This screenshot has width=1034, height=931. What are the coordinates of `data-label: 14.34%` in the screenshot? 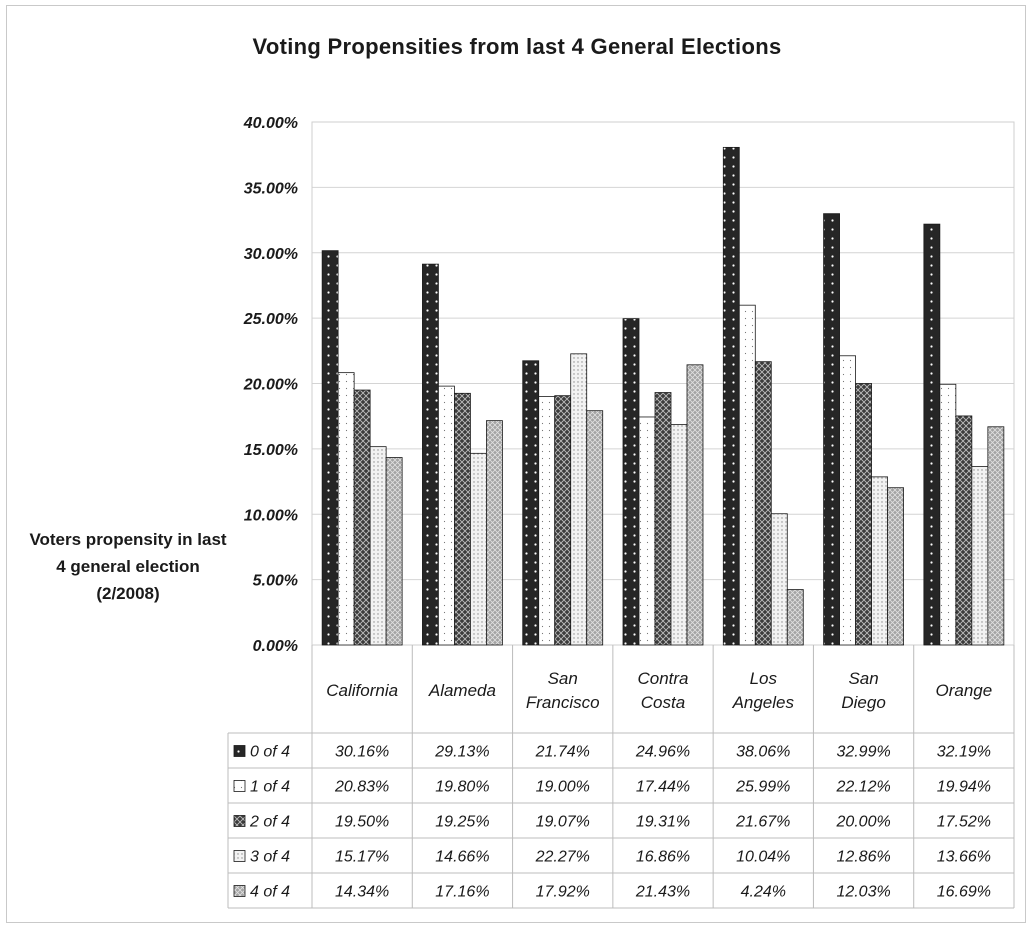 It's located at (362, 892).